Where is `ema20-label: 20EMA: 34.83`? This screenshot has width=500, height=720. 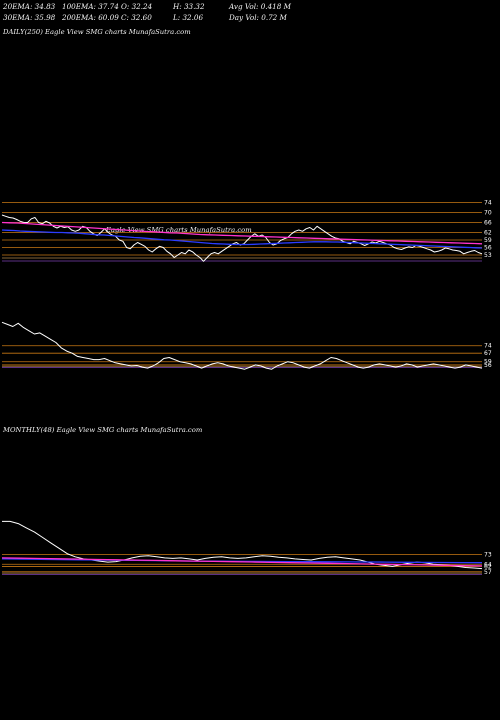 ema20-label: 20EMA: 34.83 is located at coordinates (29, 6).